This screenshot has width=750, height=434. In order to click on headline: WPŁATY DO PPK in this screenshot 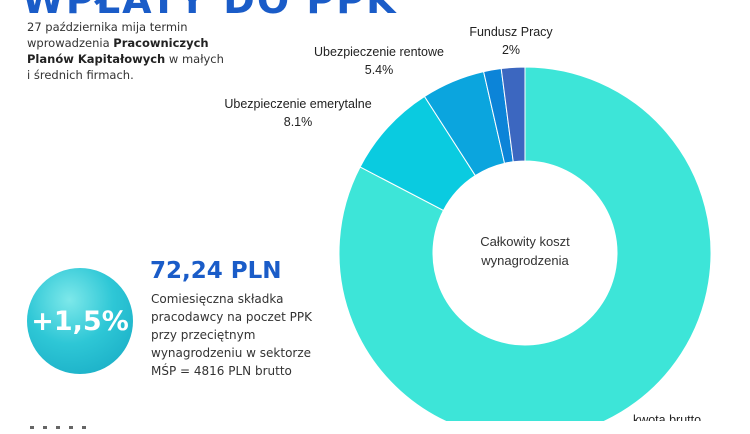, I will do `click(210, 11)`.